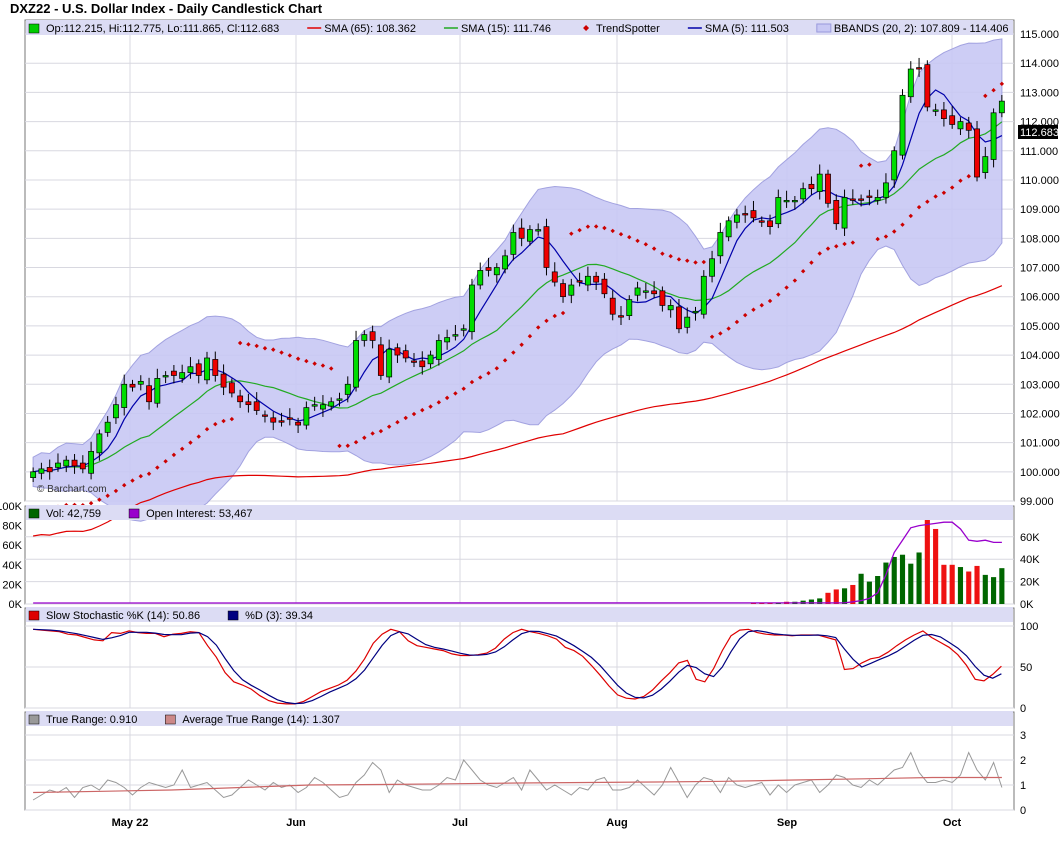  I want to click on open-interest-line, so click(517, 562).